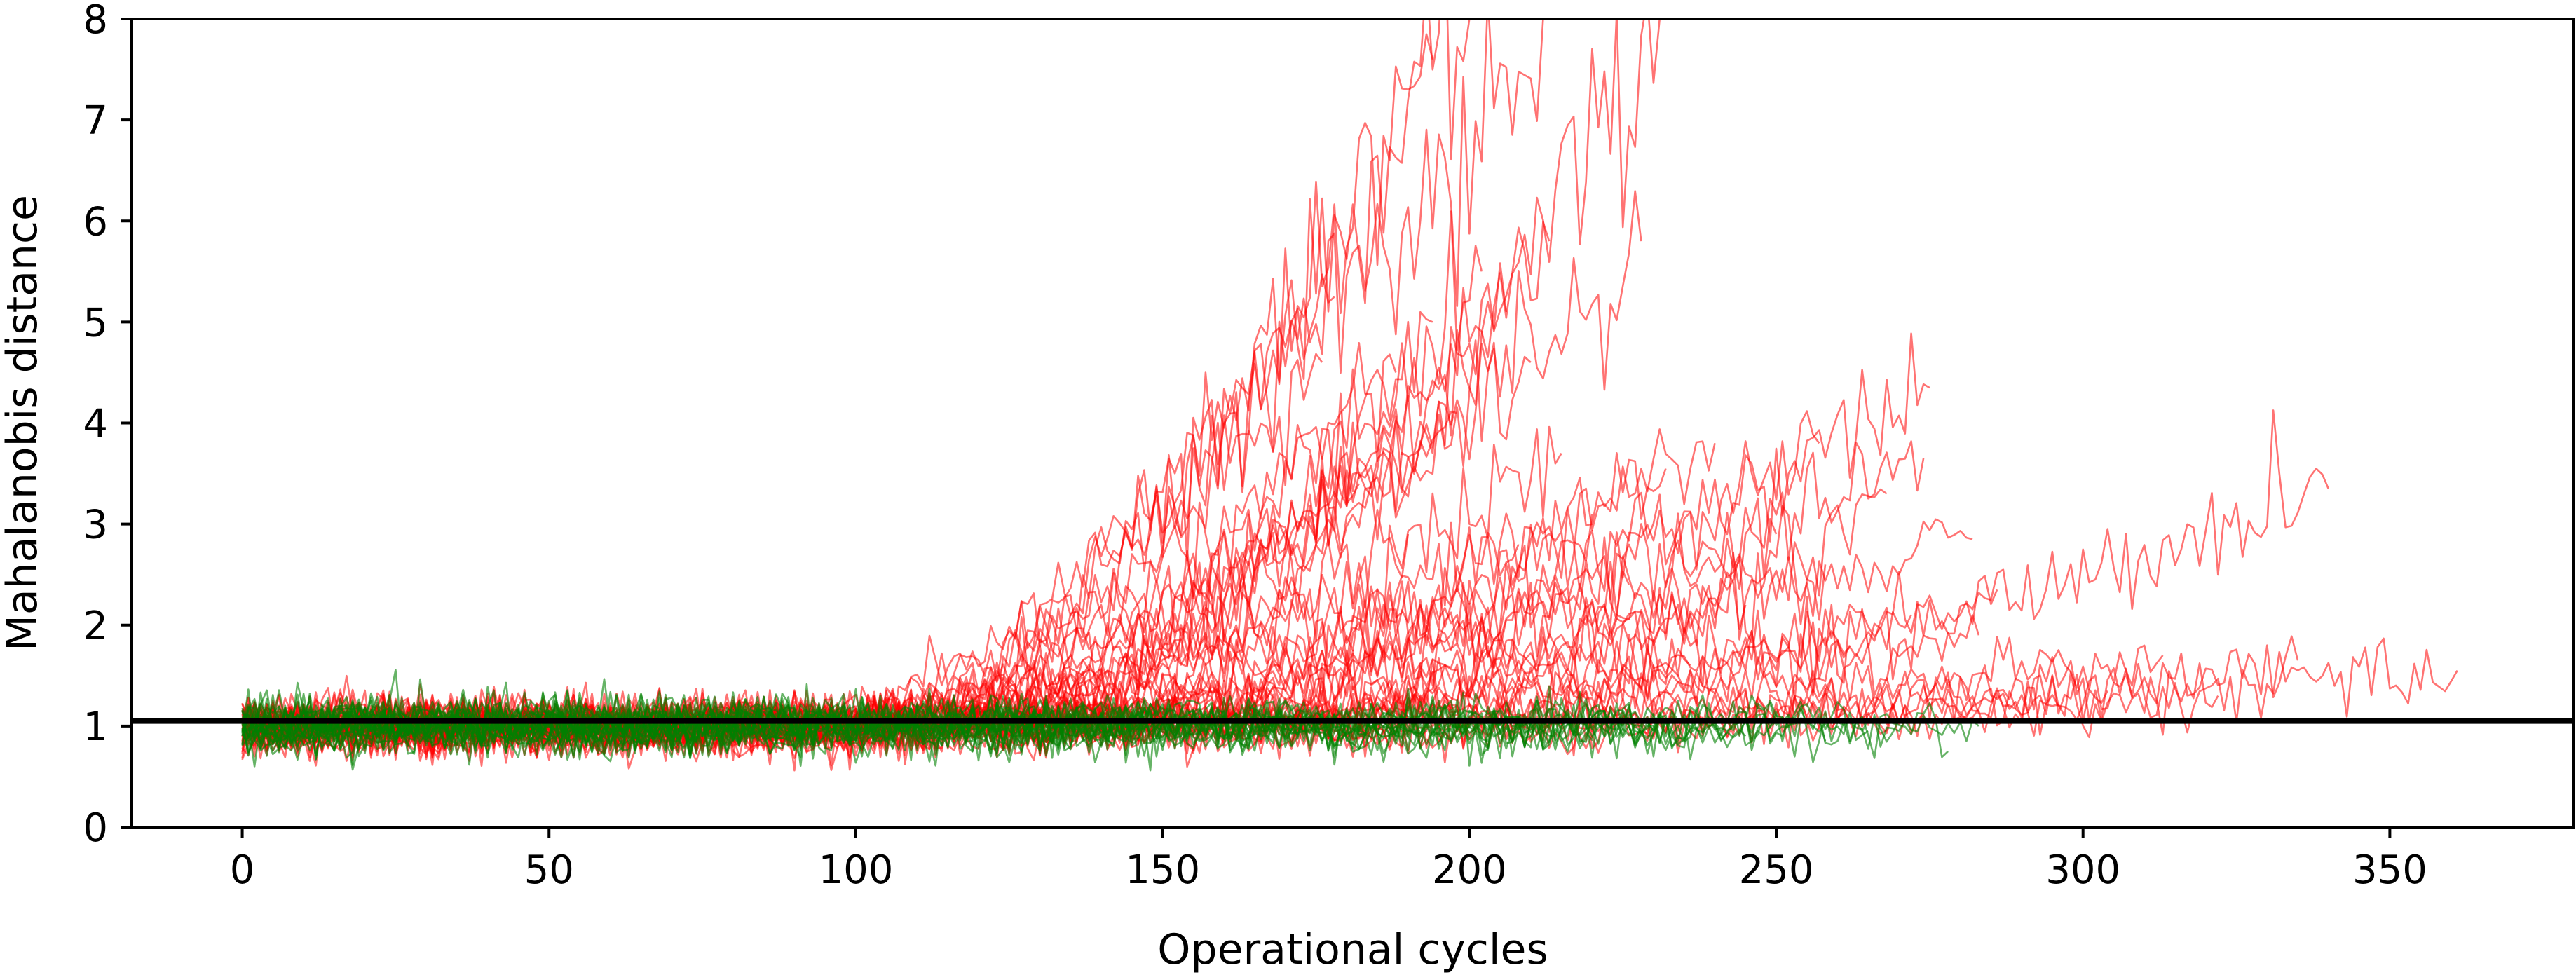  I want to click on x-tick-label: 0, so click(243, 870).